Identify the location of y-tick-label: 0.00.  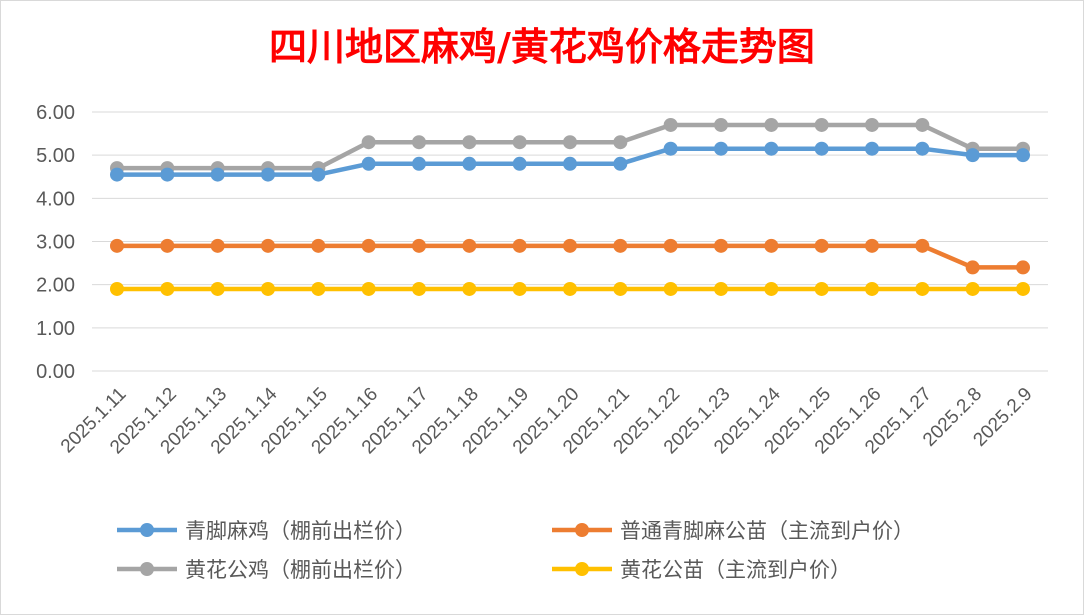
(55, 372).